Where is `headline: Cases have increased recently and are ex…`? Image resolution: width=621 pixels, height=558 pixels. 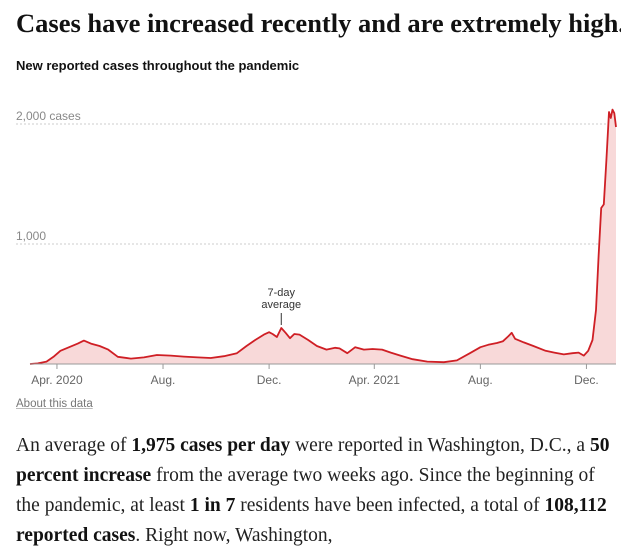
headline: Cases have increased recently and are ex… is located at coordinates (318, 23).